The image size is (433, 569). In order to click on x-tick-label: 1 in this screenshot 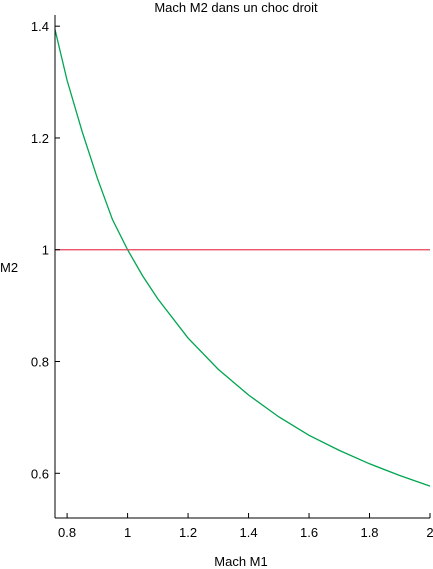, I will do `click(127, 532)`.